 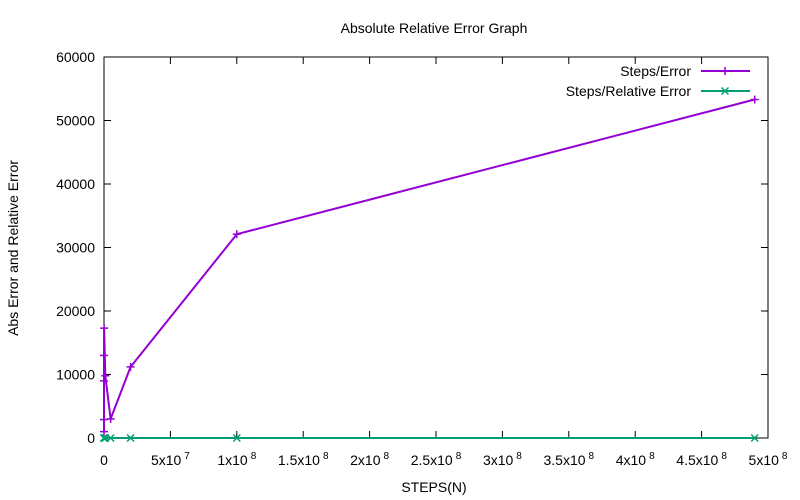 I want to click on legend-label: Steps/Error, so click(x=655, y=71).